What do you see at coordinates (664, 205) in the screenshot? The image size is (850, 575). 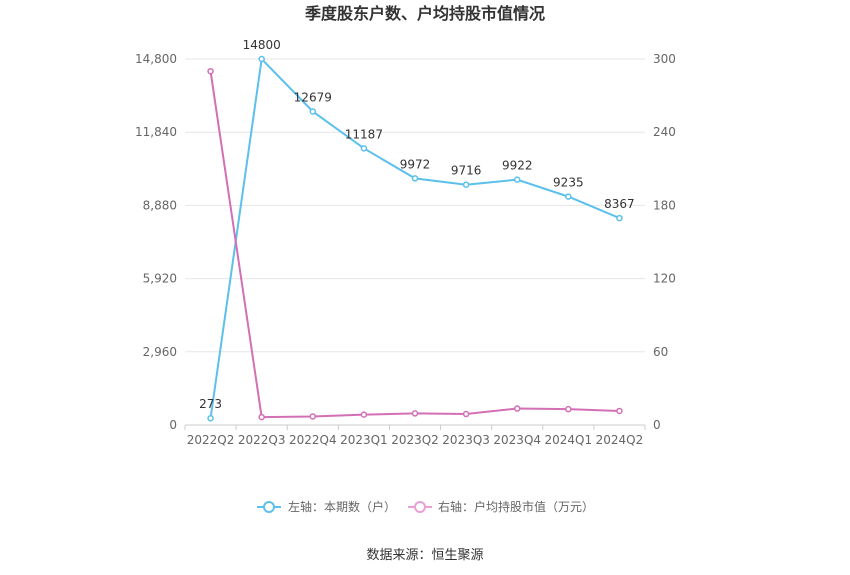 I see `right-tick-label: 180` at bounding box center [664, 205].